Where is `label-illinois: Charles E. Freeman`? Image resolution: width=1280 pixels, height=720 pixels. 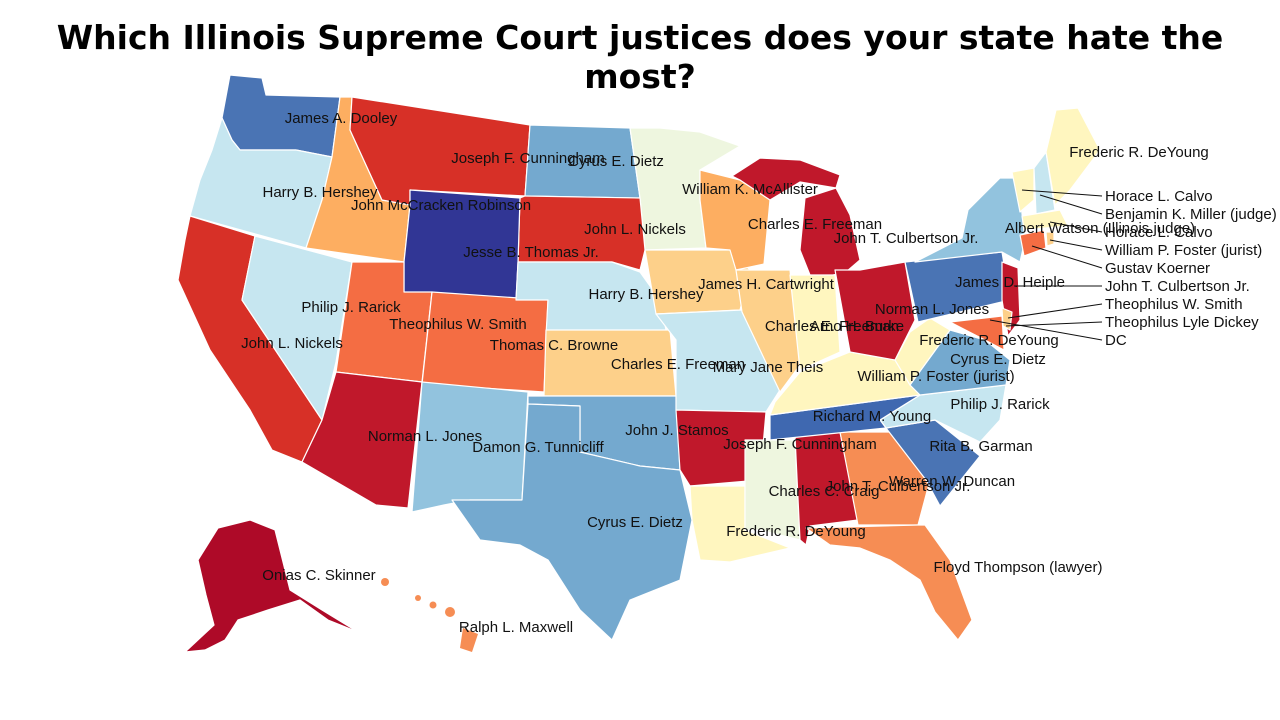 label-illinois: Charles E. Freeman is located at coordinates (832, 326).